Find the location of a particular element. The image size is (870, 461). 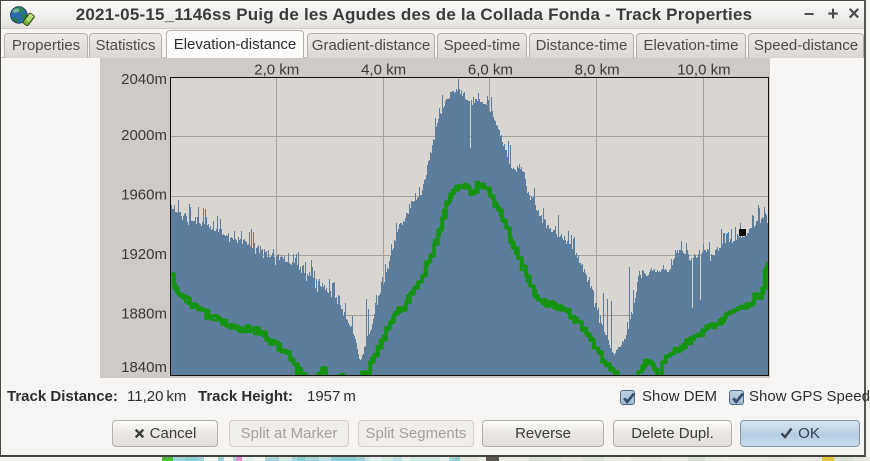

svg-text: 1920m is located at coordinates (144, 254).